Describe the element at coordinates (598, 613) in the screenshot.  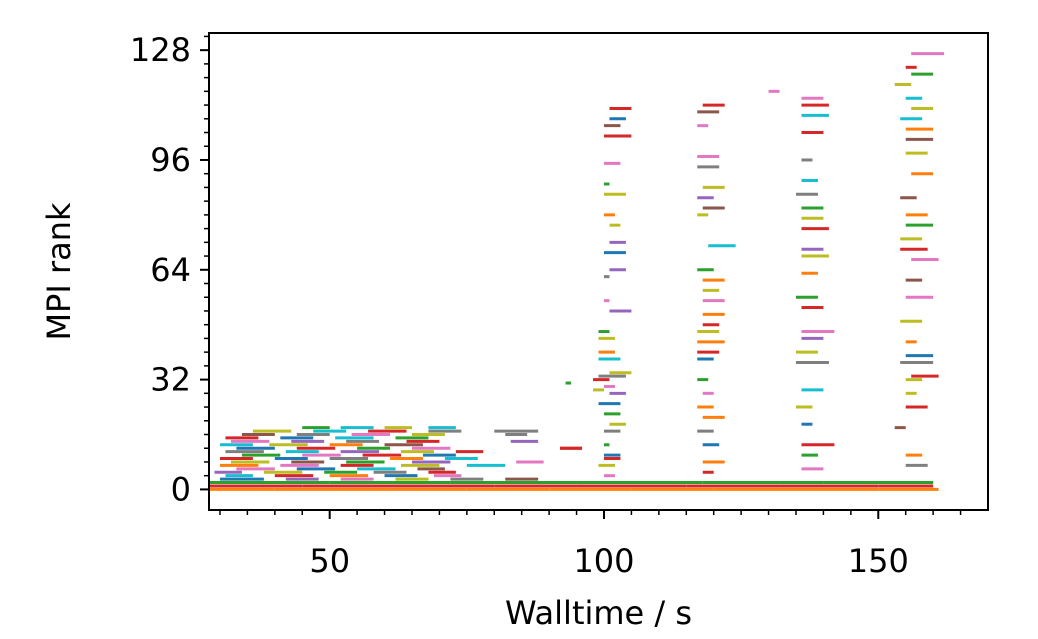
I see `x-axis-label: Walltime / s` at that location.